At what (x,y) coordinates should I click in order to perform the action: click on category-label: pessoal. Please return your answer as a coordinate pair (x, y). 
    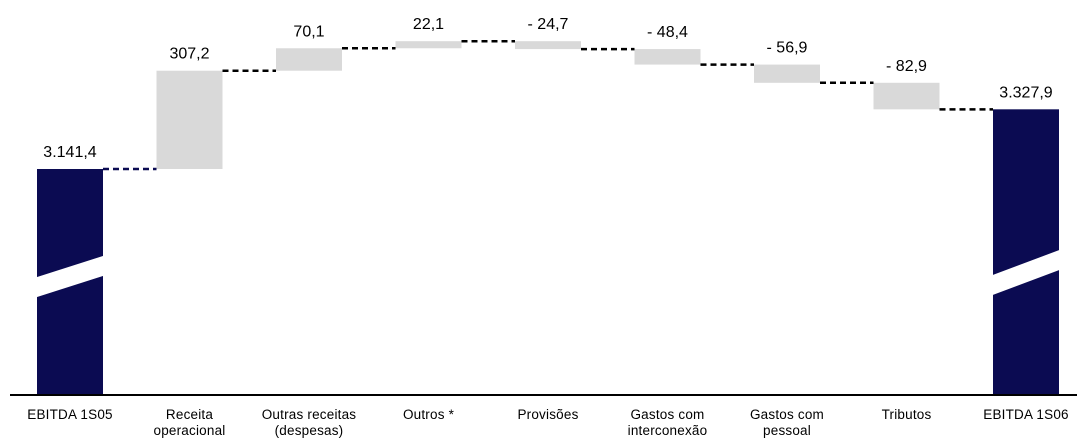
    Looking at the image, I should click on (787, 430).